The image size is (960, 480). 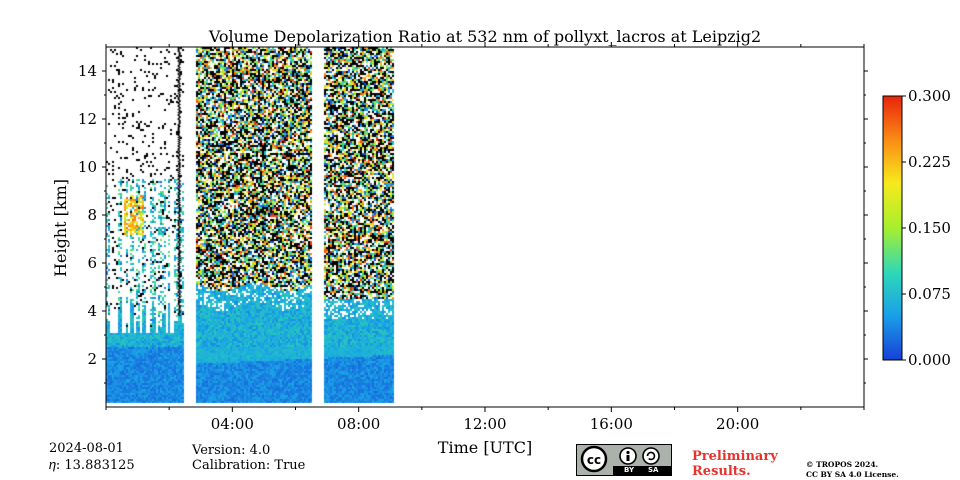 What do you see at coordinates (87, 119) in the screenshot?
I see `y-tick-label: 12` at bounding box center [87, 119].